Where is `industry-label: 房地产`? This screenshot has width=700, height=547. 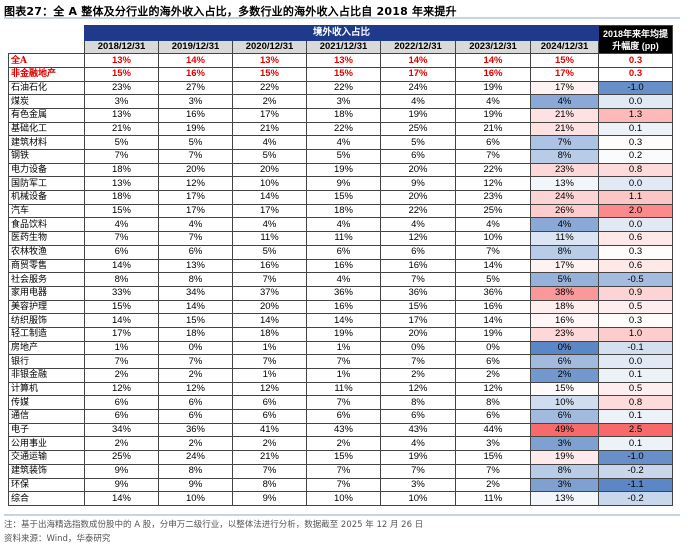
industry-label: 房地产 is located at coordinates (46, 348).